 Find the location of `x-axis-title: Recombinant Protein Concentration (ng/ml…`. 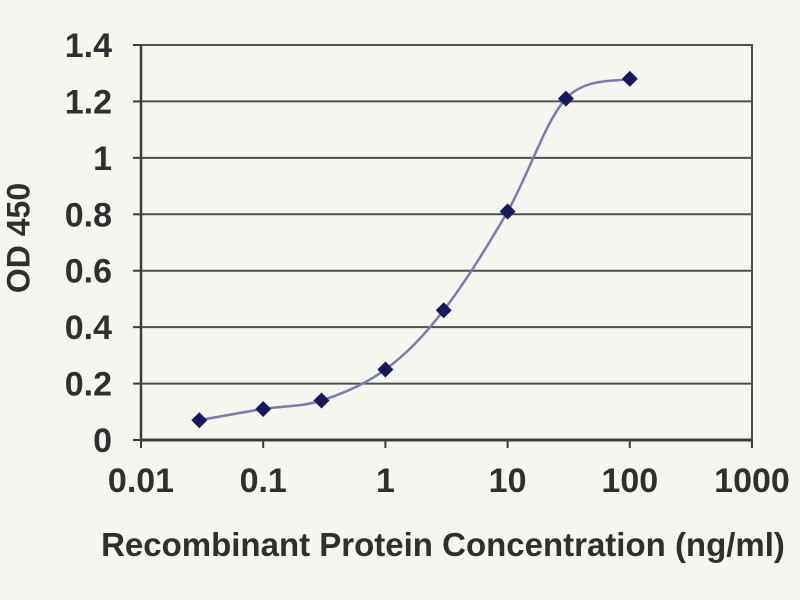

x-axis-title: Recombinant Protein Concentration (ng/ml… is located at coordinates (443, 544).